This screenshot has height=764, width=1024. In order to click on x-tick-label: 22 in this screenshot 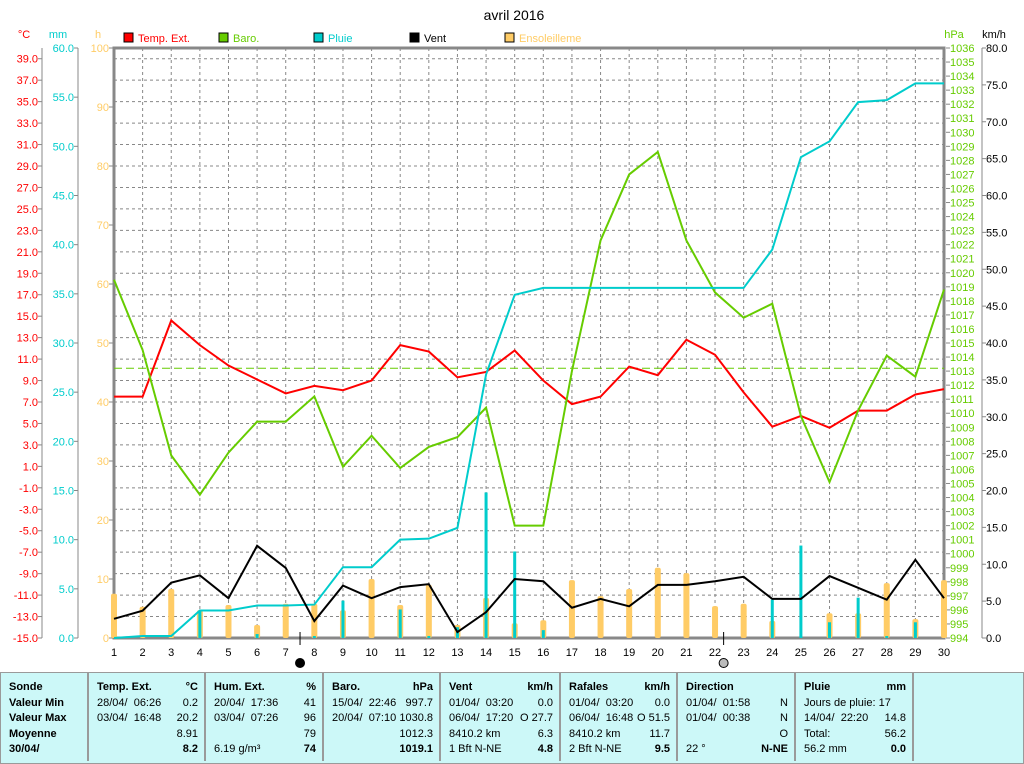, I will do `click(715, 653)`.